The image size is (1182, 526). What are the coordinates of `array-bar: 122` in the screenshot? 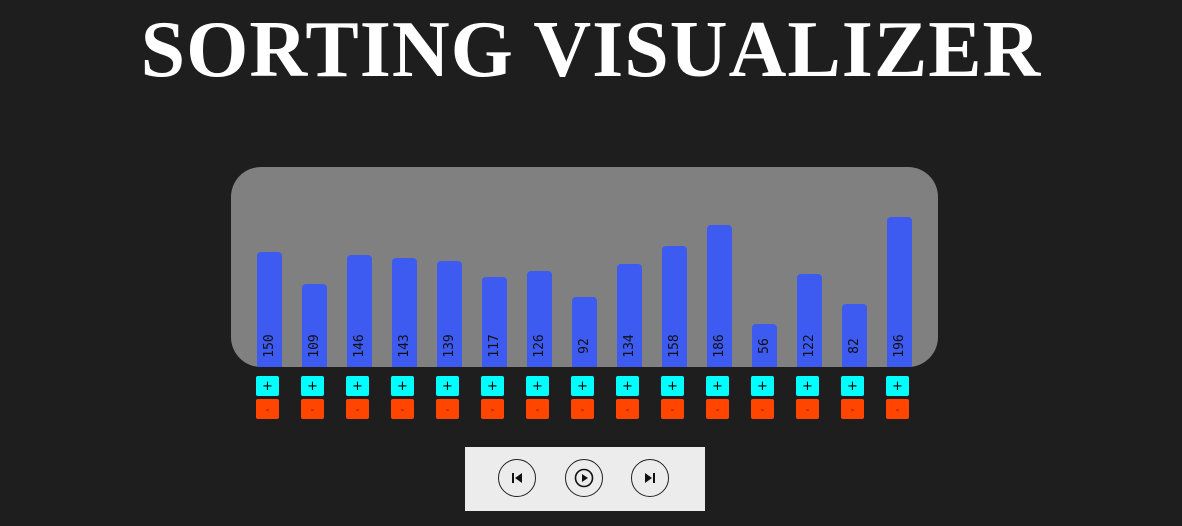 It's located at (809, 320).